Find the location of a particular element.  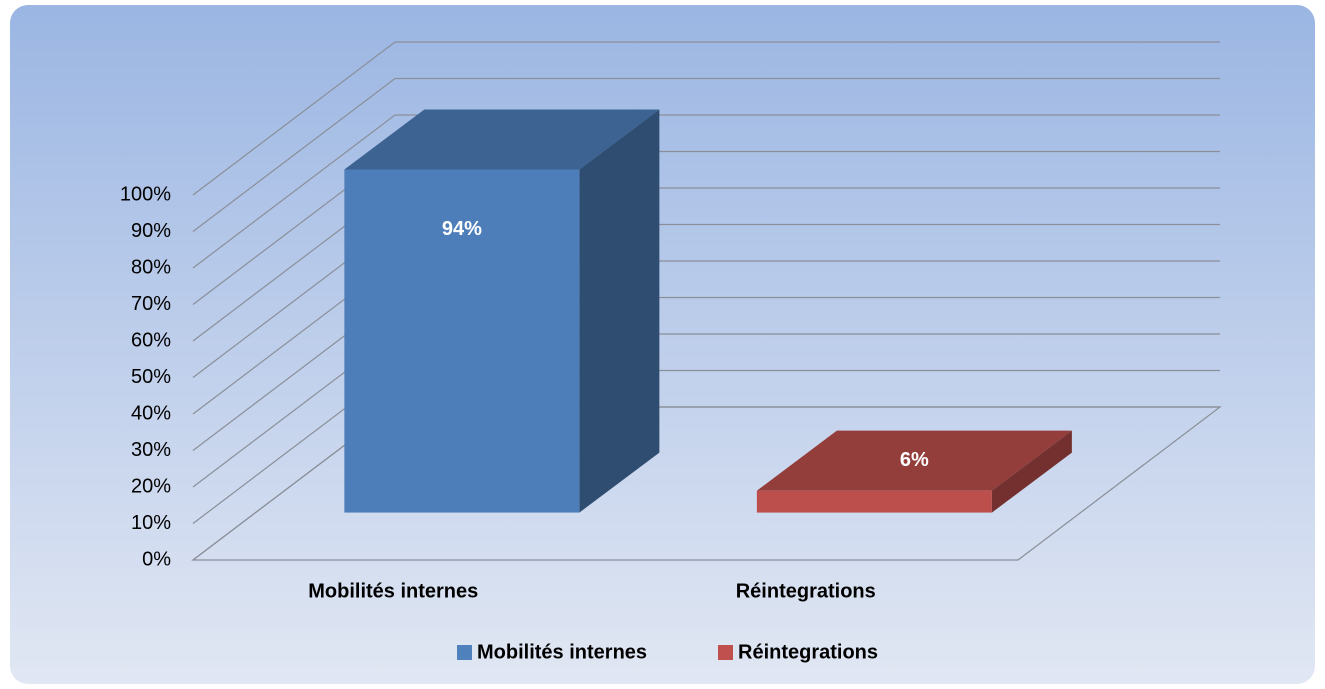

y-tick-label: 100% is located at coordinates (145, 194).